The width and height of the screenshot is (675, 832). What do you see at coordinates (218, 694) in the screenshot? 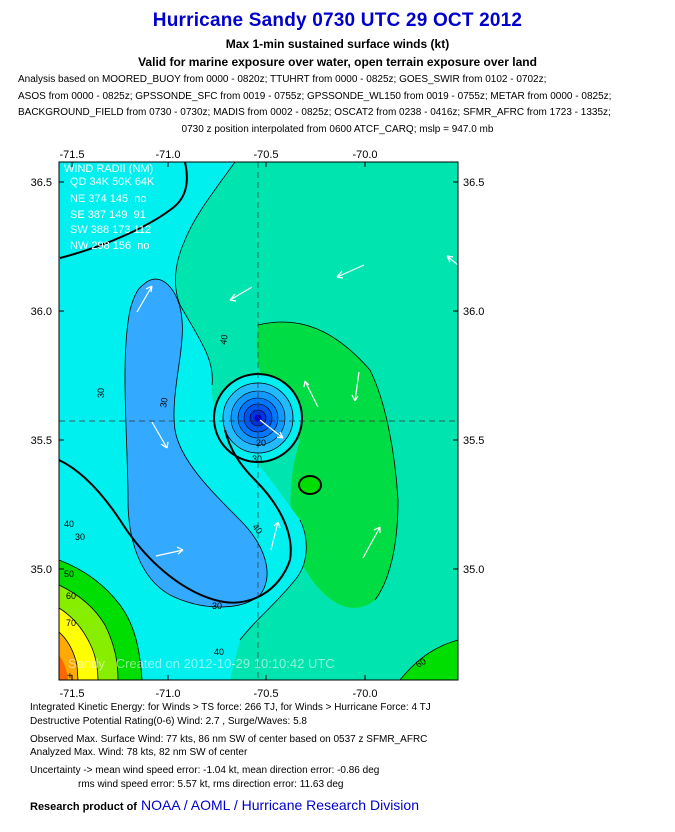
I see `x-axis-bottom: -71.5 -71.0 -70.5 -70.0` at bounding box center [218, 694].